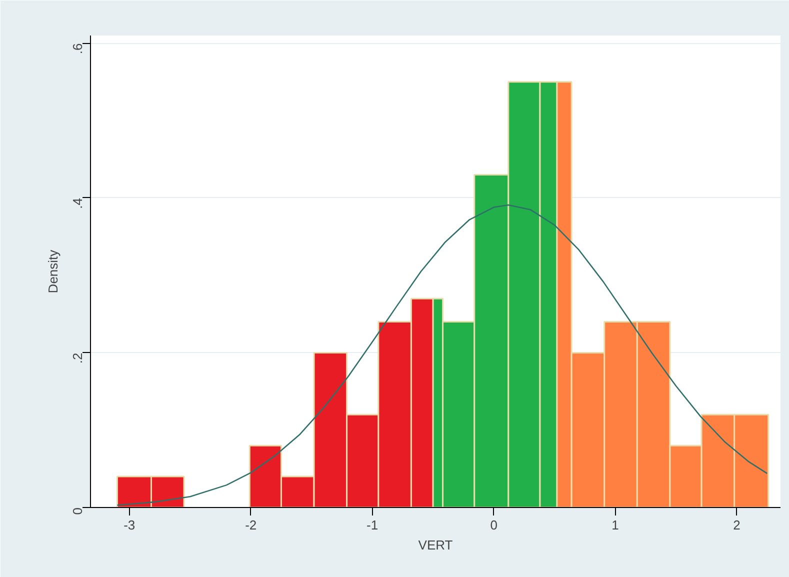 The image size is (789, 577). I want to click on y-tick-label: 0, so click(77, 511).